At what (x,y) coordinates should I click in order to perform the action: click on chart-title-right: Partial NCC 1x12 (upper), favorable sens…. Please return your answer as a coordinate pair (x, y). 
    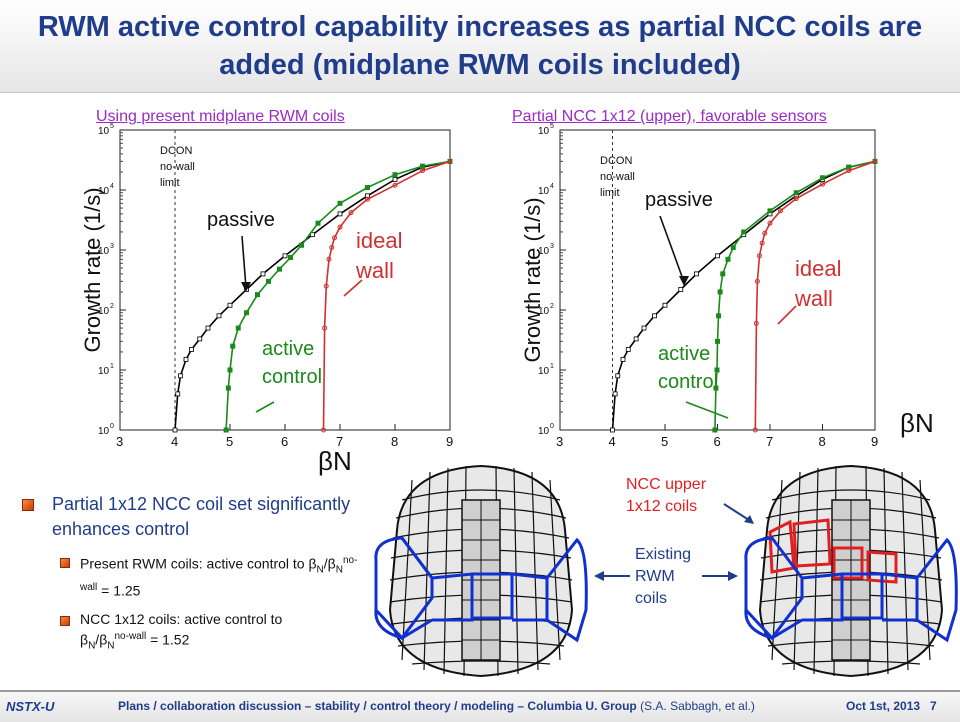
    Looking at the image, I should click on (669, 116).